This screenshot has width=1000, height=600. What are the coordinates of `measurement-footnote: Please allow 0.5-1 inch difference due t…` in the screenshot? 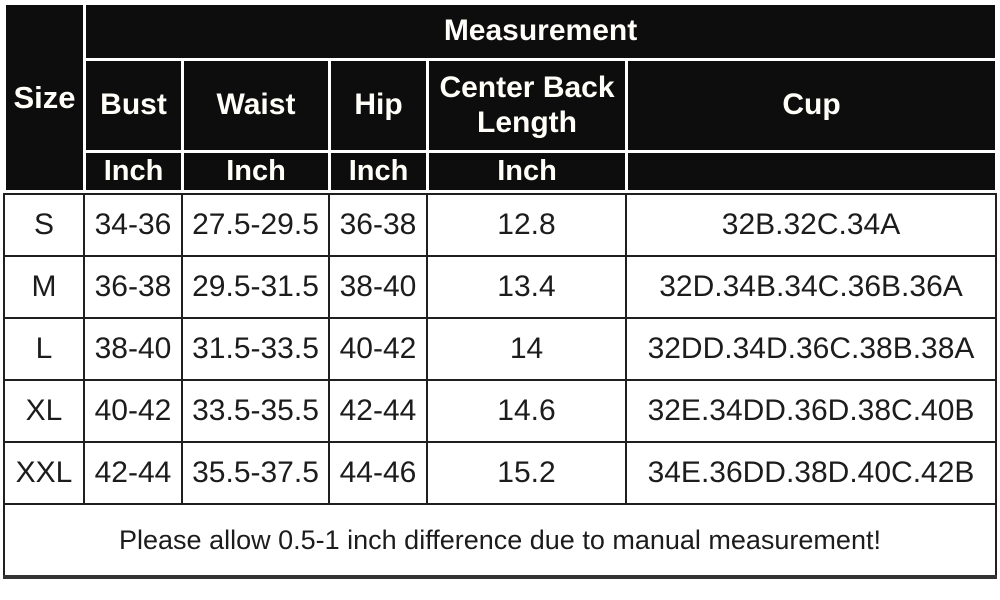 It's located at (500, 541).